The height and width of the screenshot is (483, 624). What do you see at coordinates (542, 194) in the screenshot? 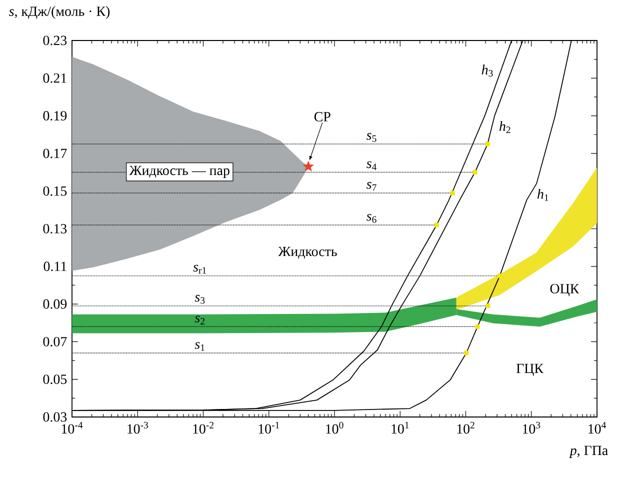
I see `series-label: h$_{1}$` at bounding box center [542, 194].